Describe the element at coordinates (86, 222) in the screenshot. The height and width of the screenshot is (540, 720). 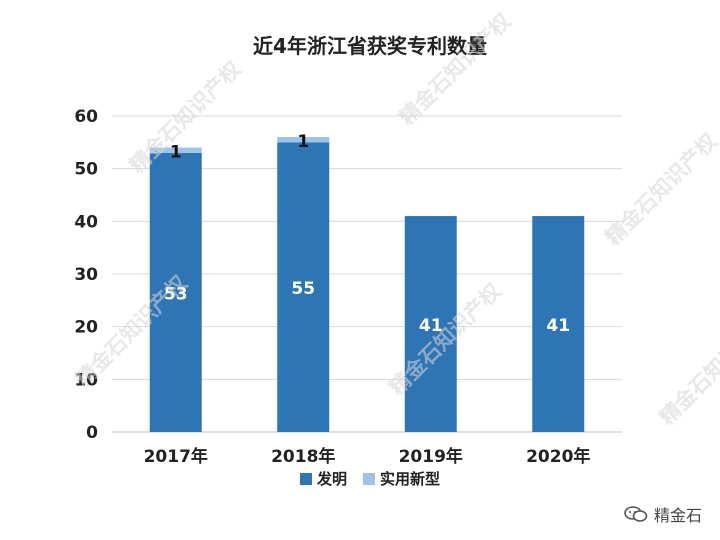
I see `y-tick-label: 40` at that location.